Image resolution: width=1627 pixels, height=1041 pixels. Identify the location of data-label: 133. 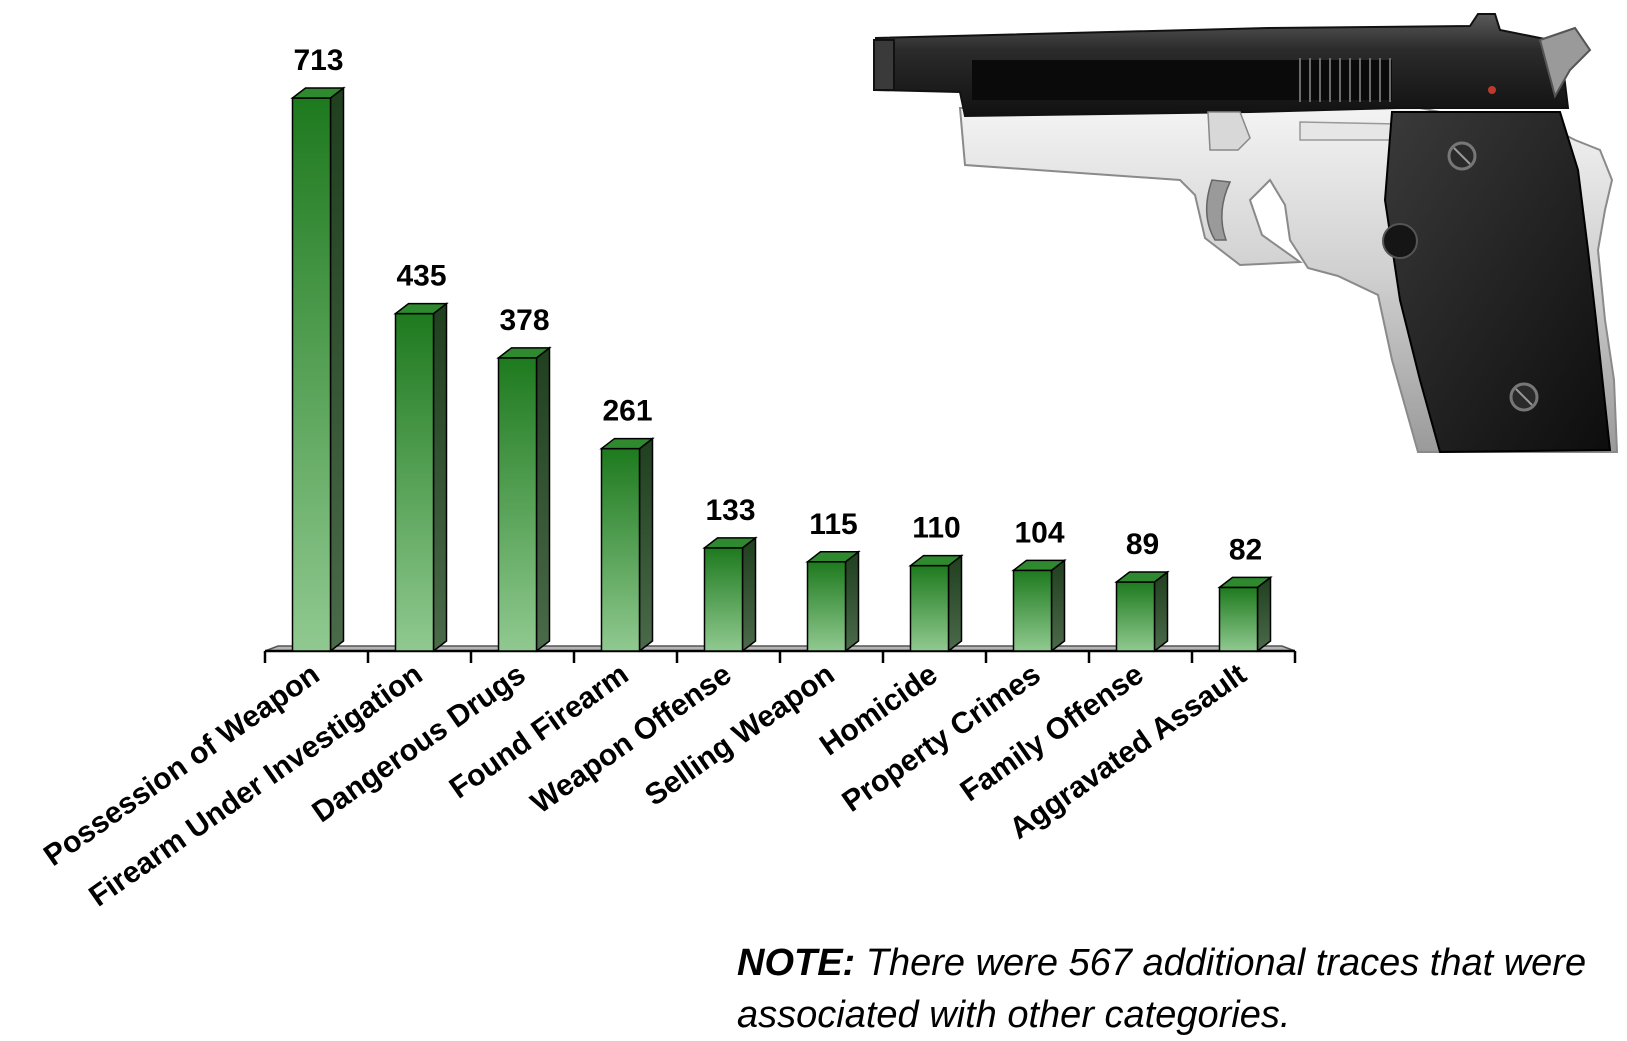
(730, 510).